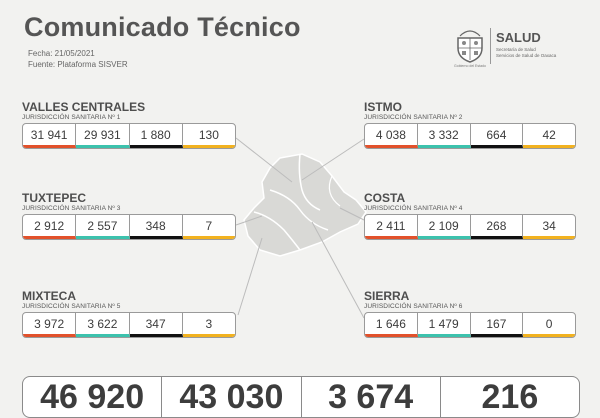  I want to click on total-deaths: 3 674, so click(371, 397).